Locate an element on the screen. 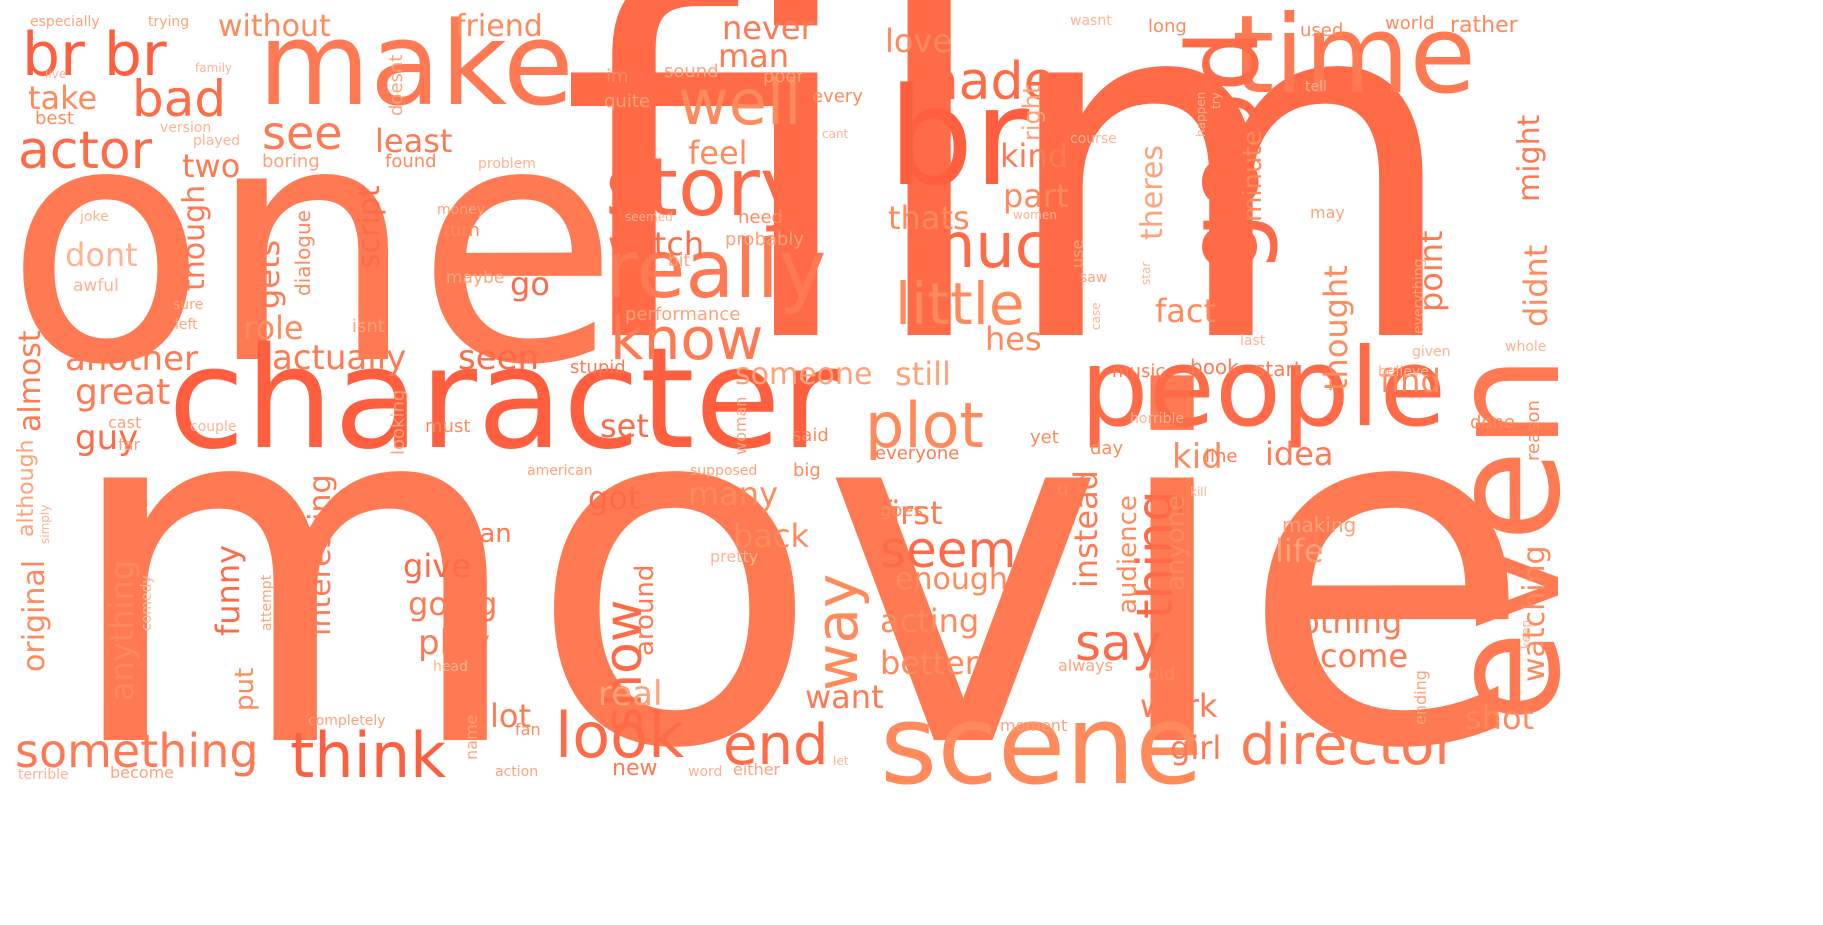 This screenshot has width=1823, height=925. word-joke: joke is located at coordinates (94, 217).